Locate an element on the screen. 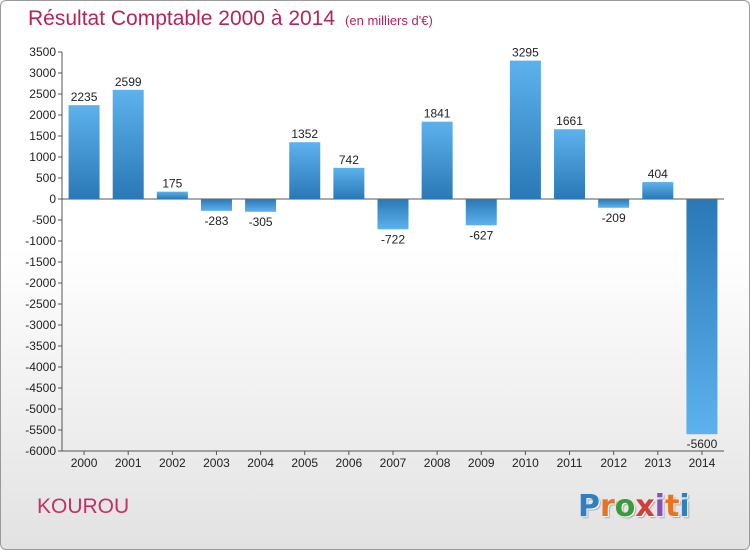  y-tick-label: 0 is located at coordinates (52, 199).